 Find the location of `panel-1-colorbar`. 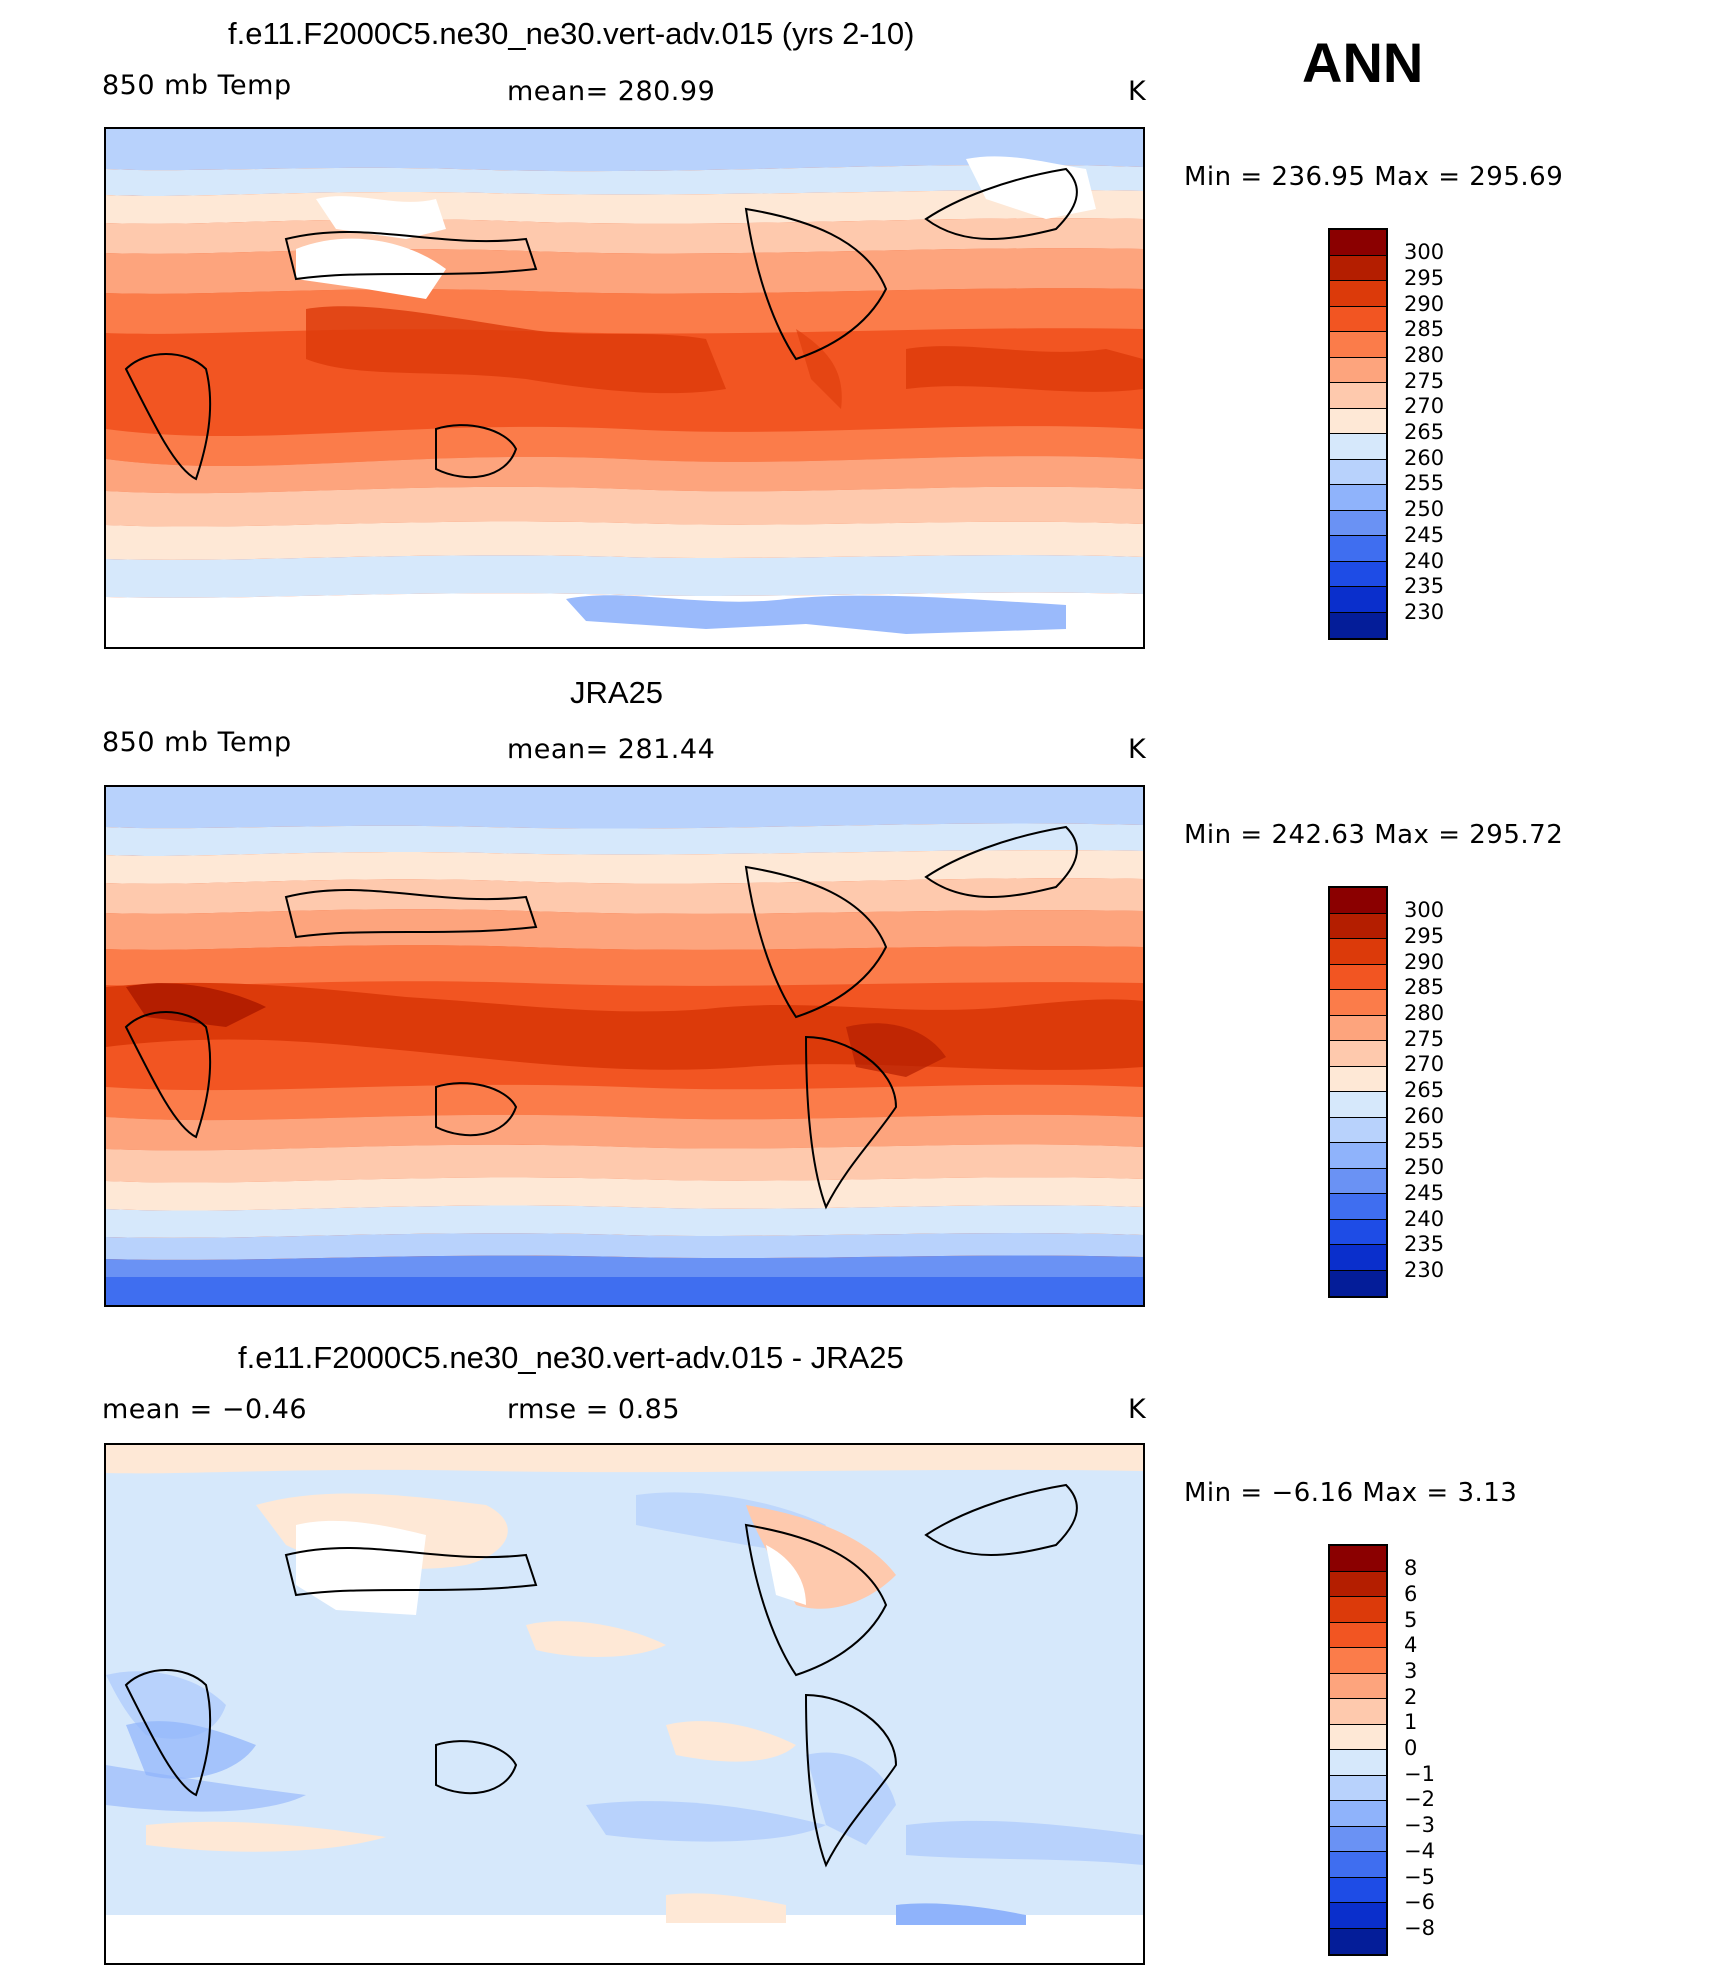

panel-1-colorbar is located at coordinates (1358, 434).